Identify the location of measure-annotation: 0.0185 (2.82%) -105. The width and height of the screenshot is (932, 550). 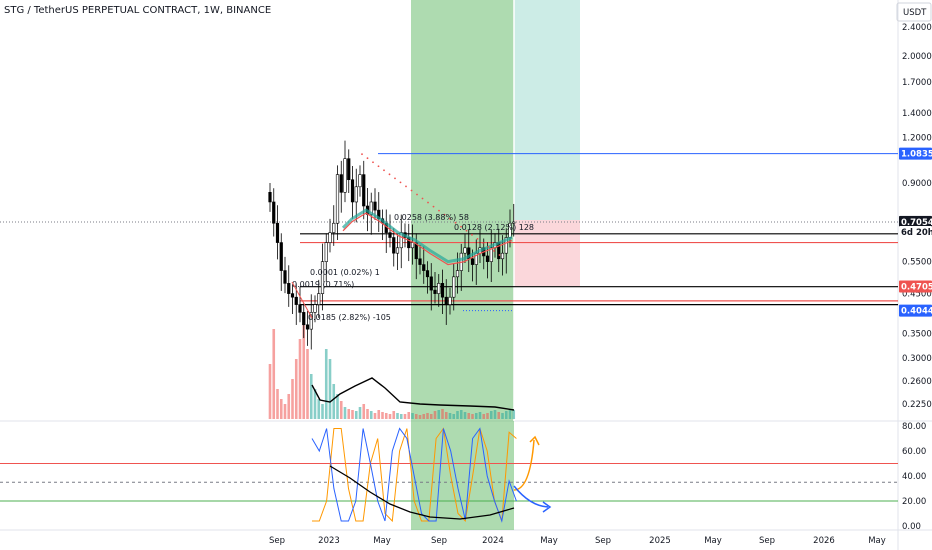
(349, 317).